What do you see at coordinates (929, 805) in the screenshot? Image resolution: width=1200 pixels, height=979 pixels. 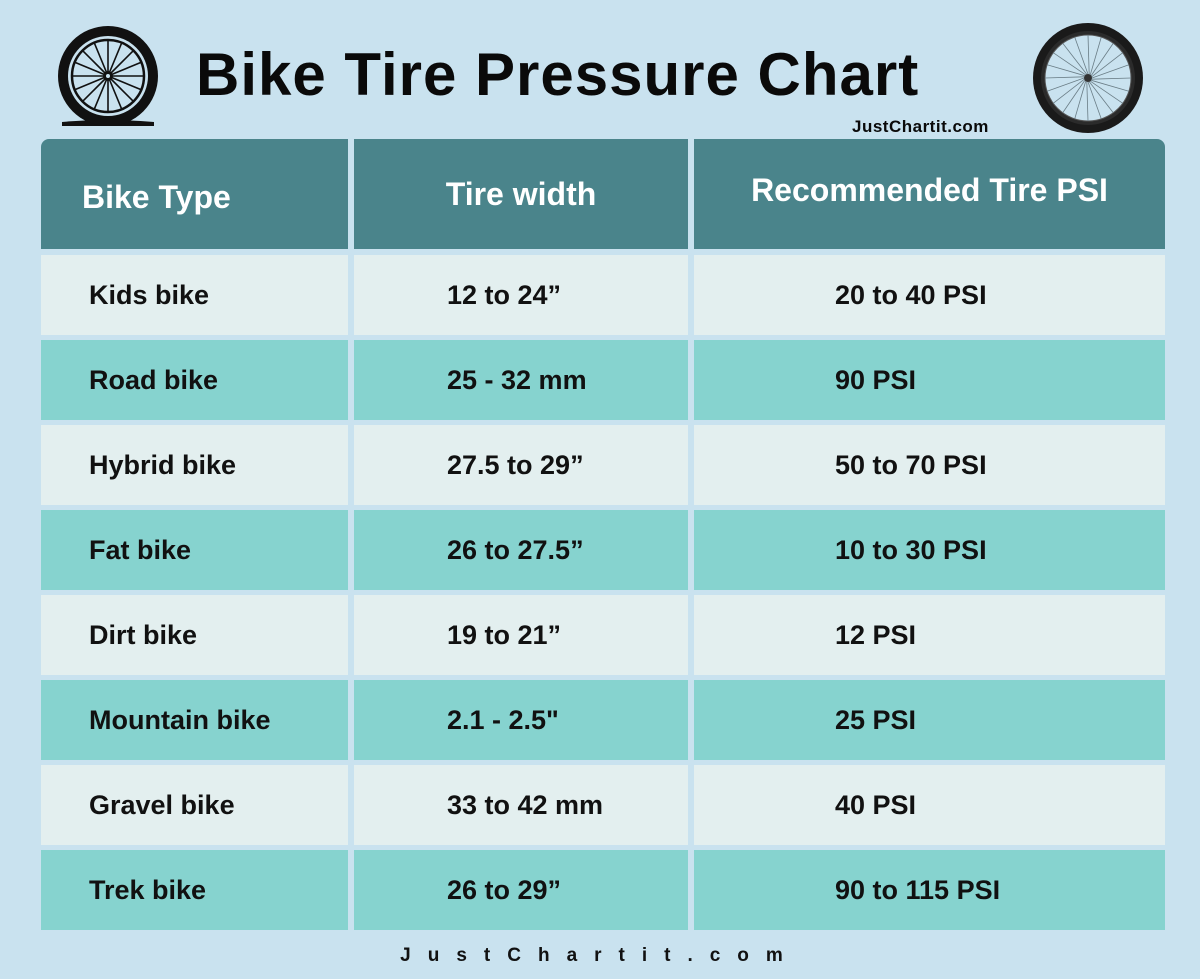 I see `table-cell: 40 PSI` at bounding box center [929, 805].